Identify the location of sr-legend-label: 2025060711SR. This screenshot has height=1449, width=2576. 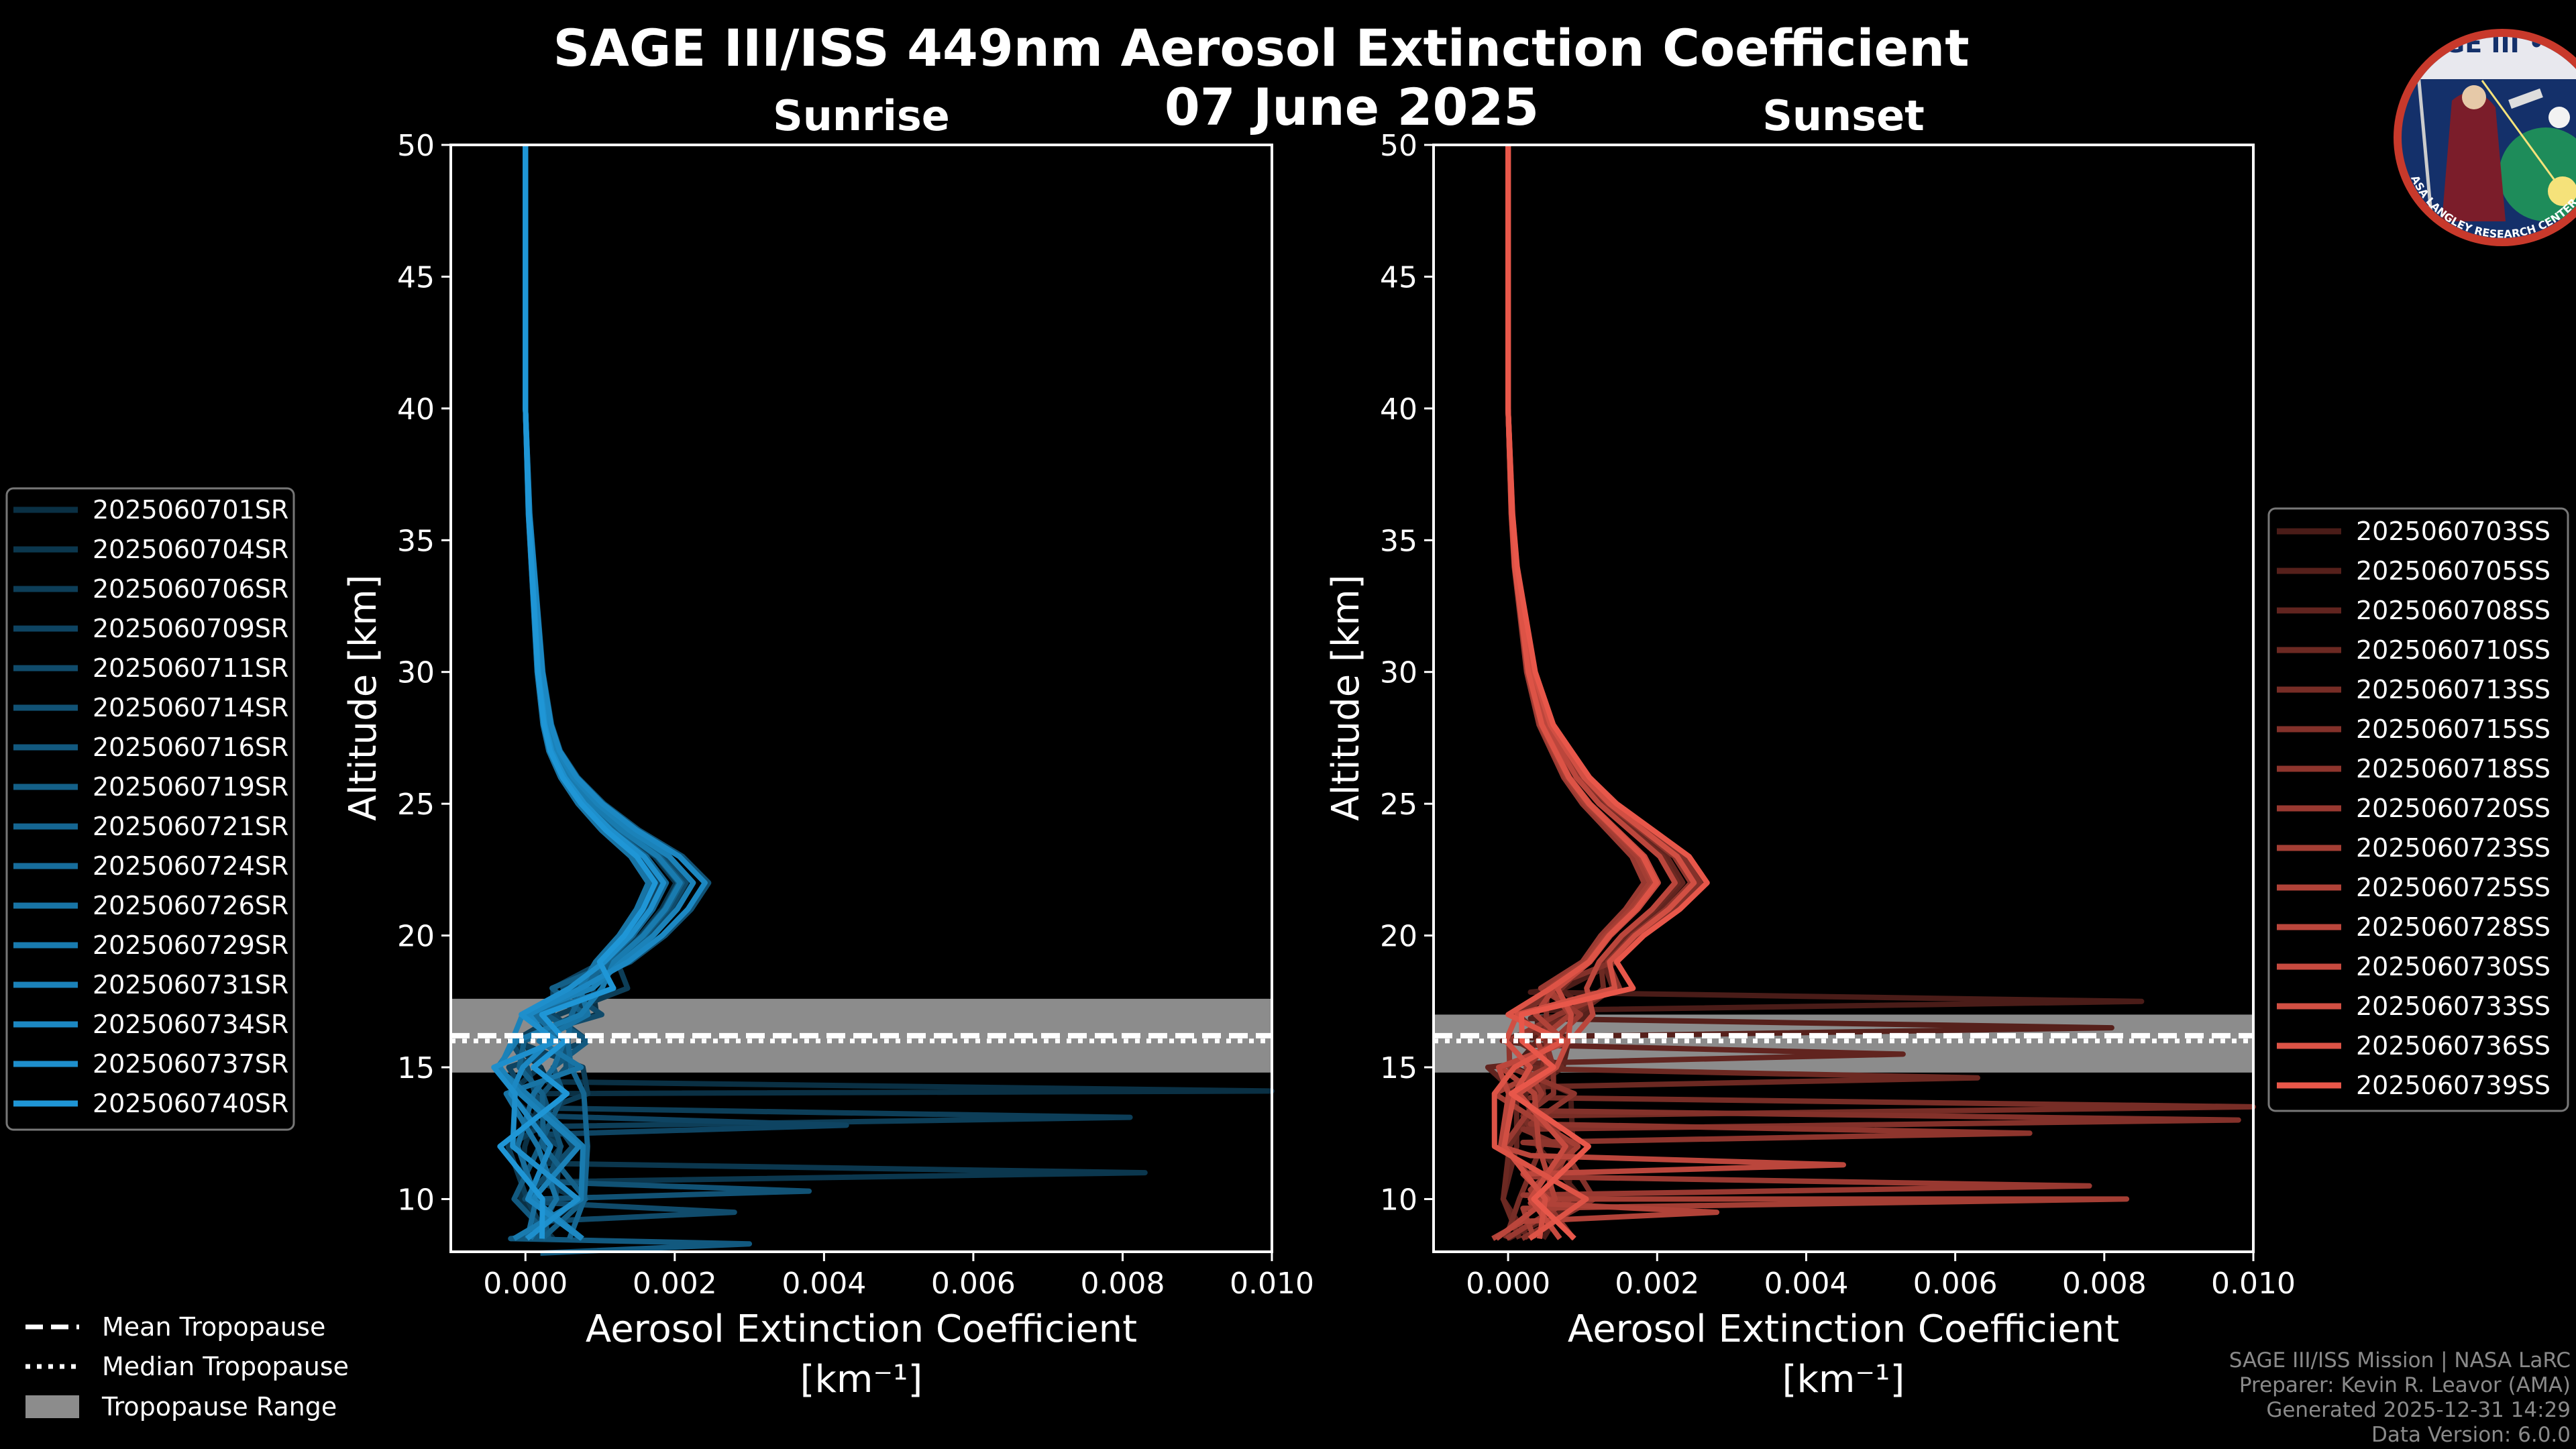
(190, 668).